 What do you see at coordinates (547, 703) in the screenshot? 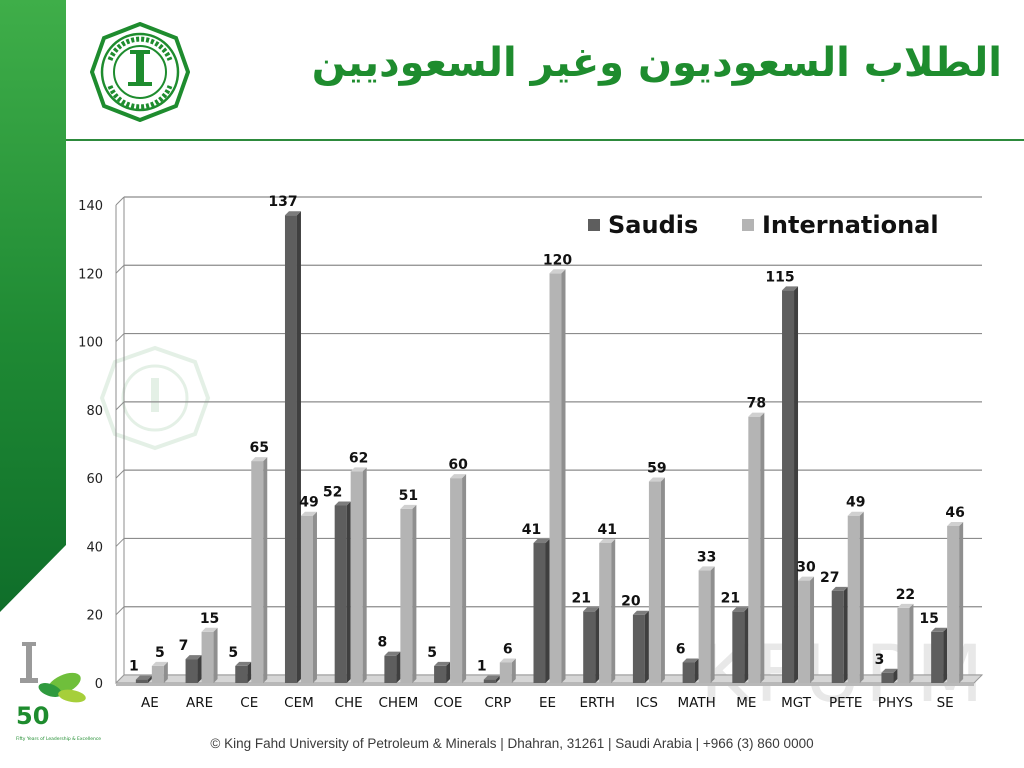
I see `x-tick-label: EE` at bounding box center [547, 703].